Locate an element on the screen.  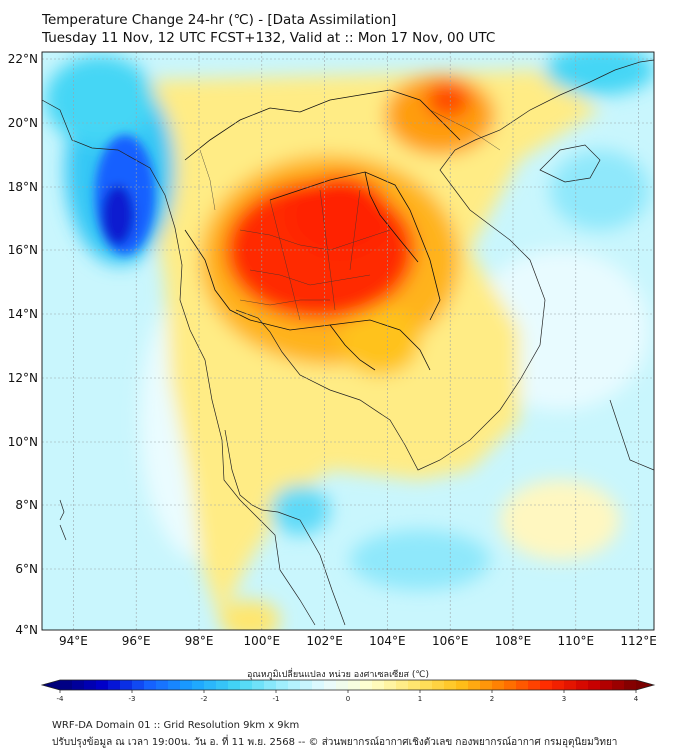
lat-label: 10°N is located at coordinates (23, 442).